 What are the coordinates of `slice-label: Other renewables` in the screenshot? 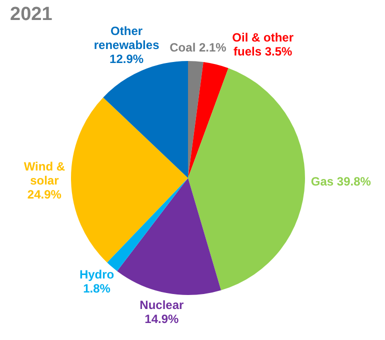 It's located at (127, 38).